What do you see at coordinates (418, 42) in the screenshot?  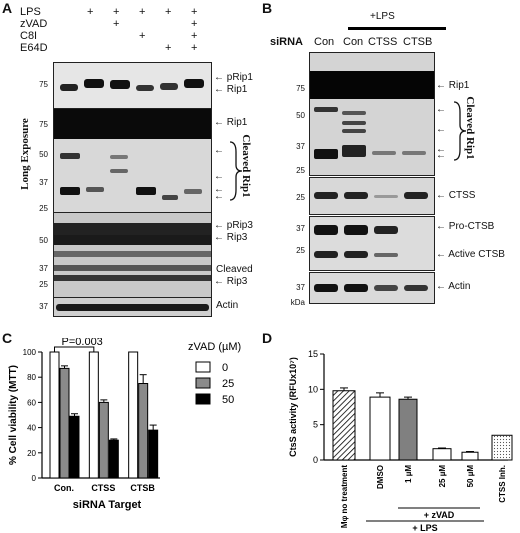 I see `lane-b-4: CTSB` at bounding box center [418, 42].